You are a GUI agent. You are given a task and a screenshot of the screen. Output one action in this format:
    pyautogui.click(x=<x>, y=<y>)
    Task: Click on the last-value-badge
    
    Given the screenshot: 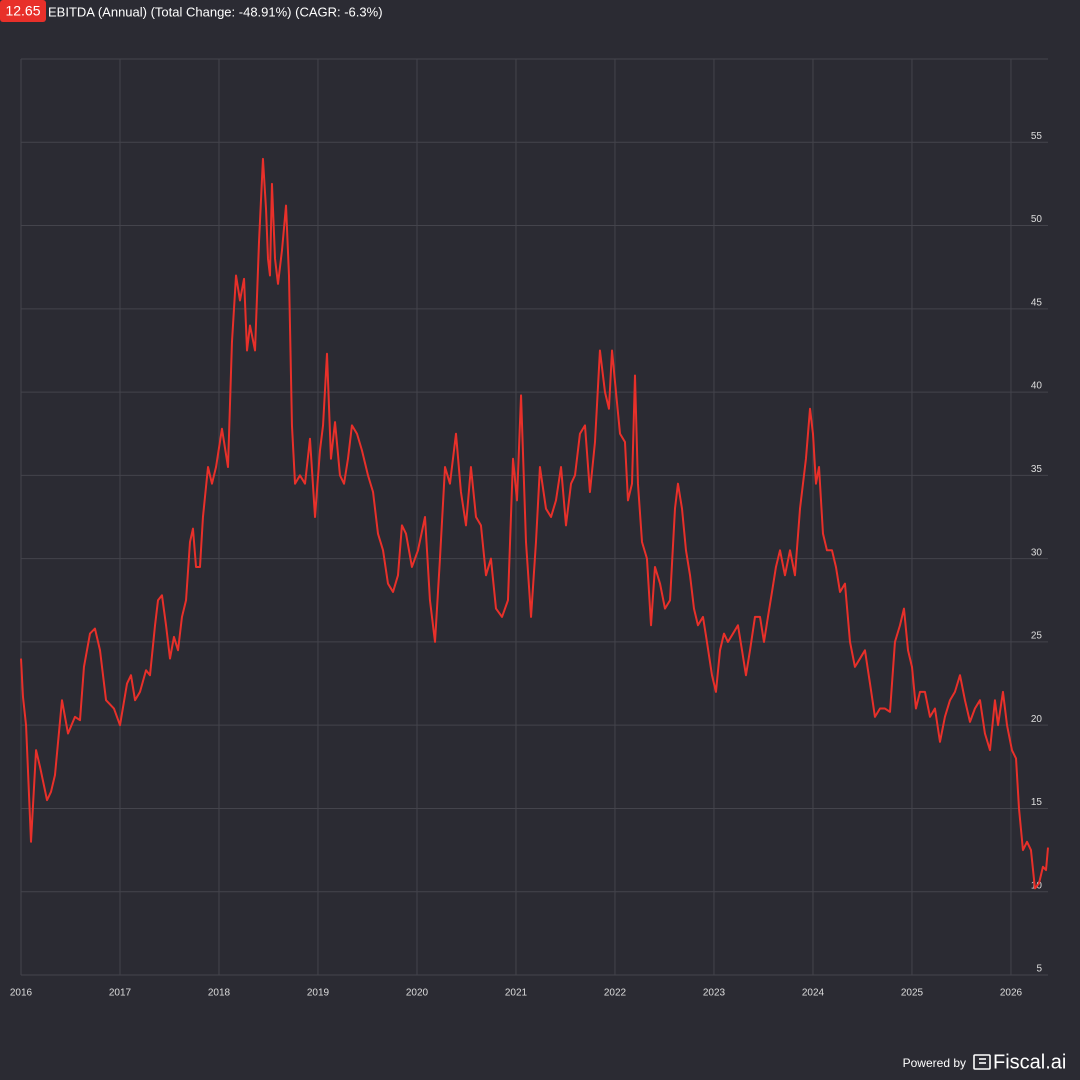 What is the action you would take?
    pyautogui.click(x=23, y=11)
    